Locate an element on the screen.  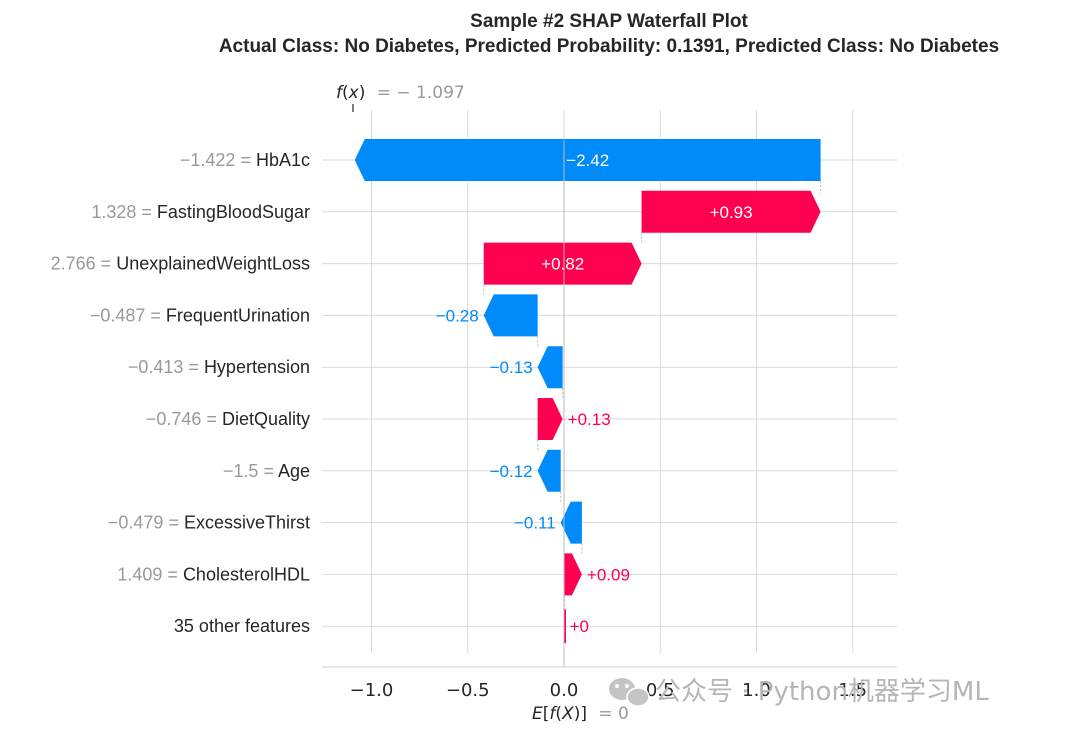
output-value-text: = − 1.097 is located at coordinates (421, 93).